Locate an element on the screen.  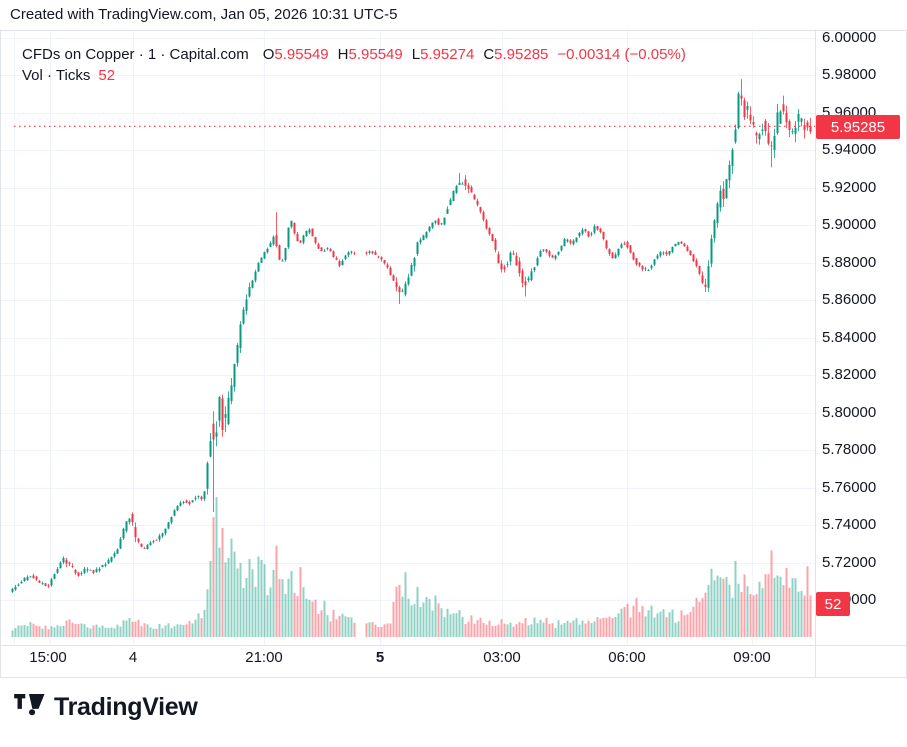
price-axis-label: 5.92000 is located at coordinates (849, 187).